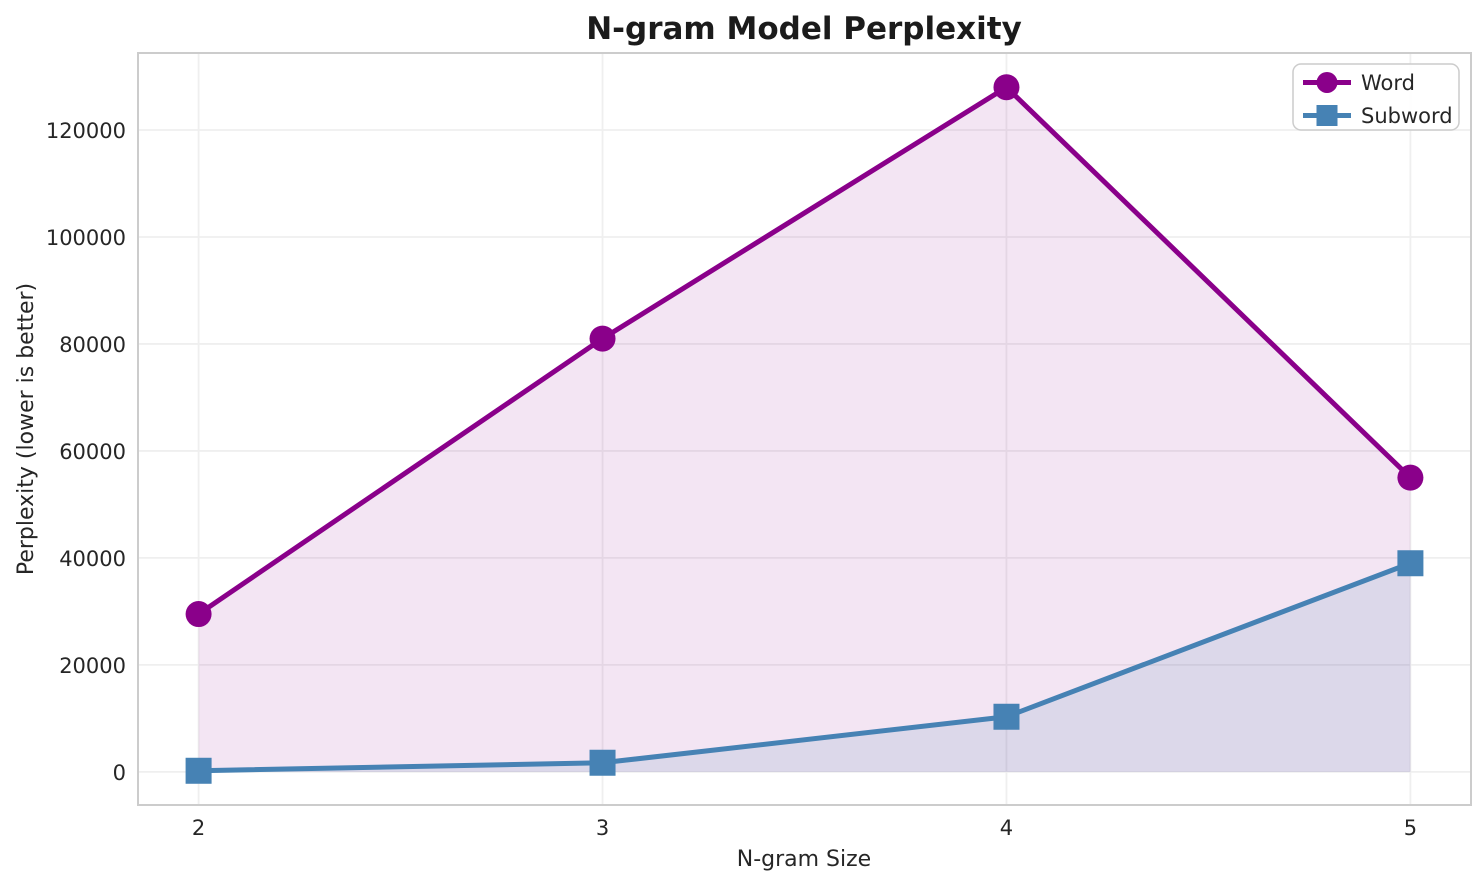 The width and height of the screenshot is (1484, 885). Describe the element at coordinates (119, 773) in the screenshot. I see `y-tick-label: 0` at that location.